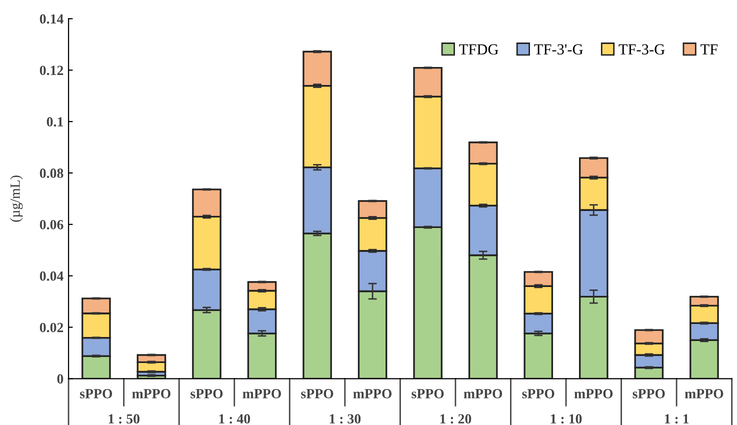 This screenshot has height=425, width=737. Describe the element at coordinates (52, 327) in the screenshot. I see `y-tick-label: 0.02` at that location.